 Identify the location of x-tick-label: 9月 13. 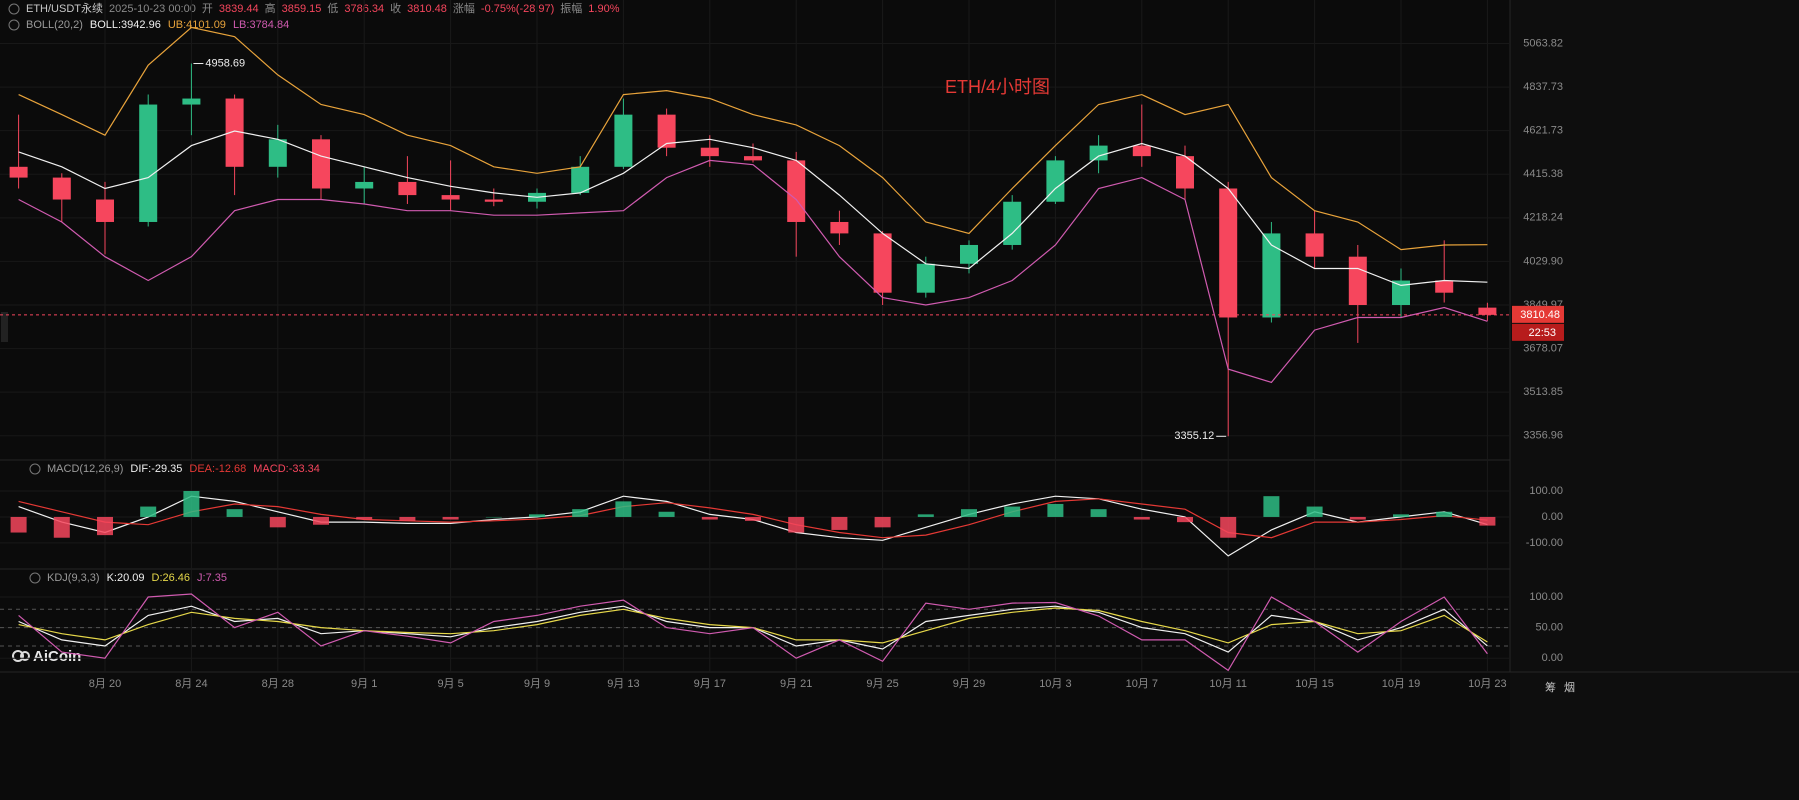
(623, 684).